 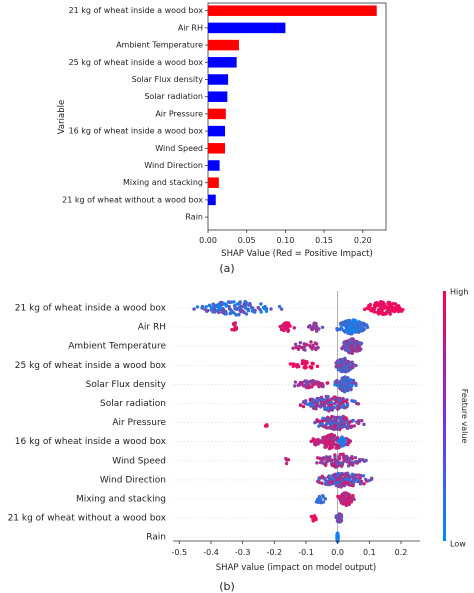 What do you see at coordinates (464, 416) in the screenshot?
I see `colorbar-title: Feature value` at bounding box center [464, 416].